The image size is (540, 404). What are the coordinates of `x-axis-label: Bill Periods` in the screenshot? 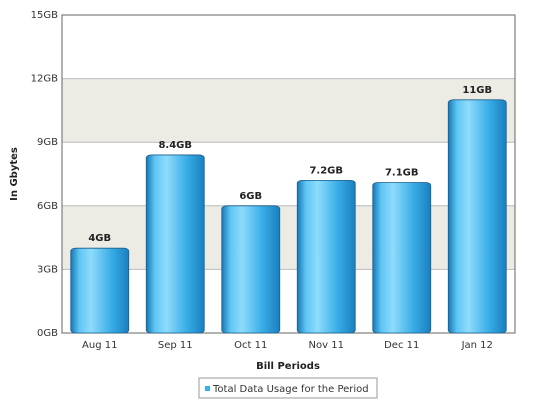 It's located at (288, 366).